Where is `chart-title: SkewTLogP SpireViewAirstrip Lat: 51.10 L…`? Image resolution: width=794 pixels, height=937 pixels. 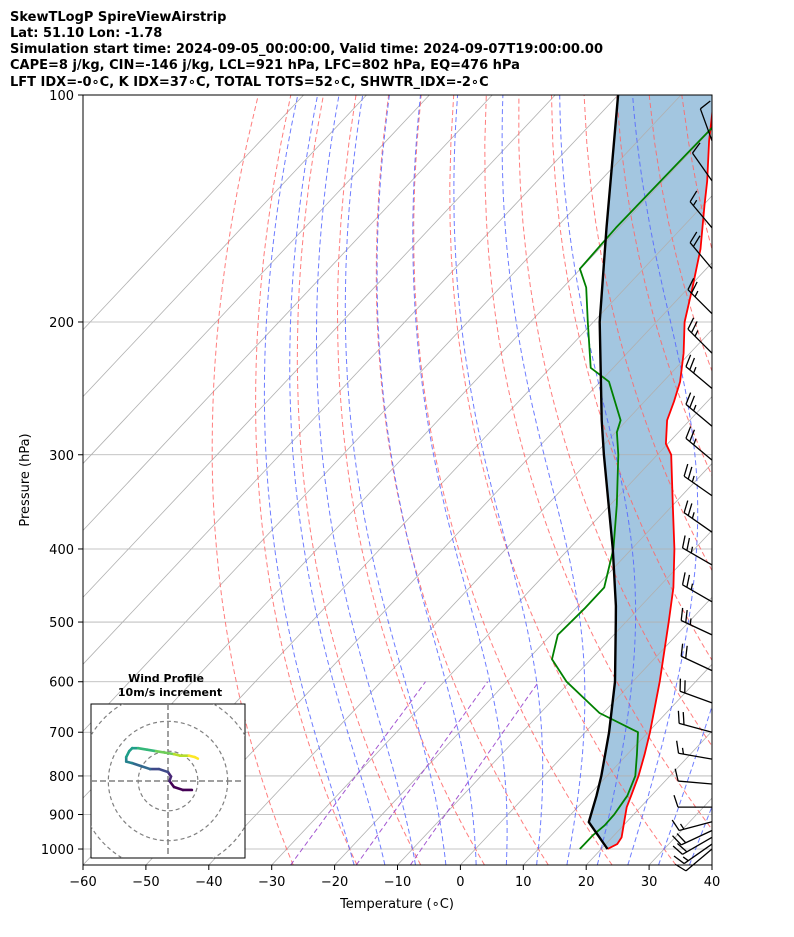 chart-title: SkewTLogP SpireViewAirstrip Lat: 51.10 L… is located at coordinates (306, 50).